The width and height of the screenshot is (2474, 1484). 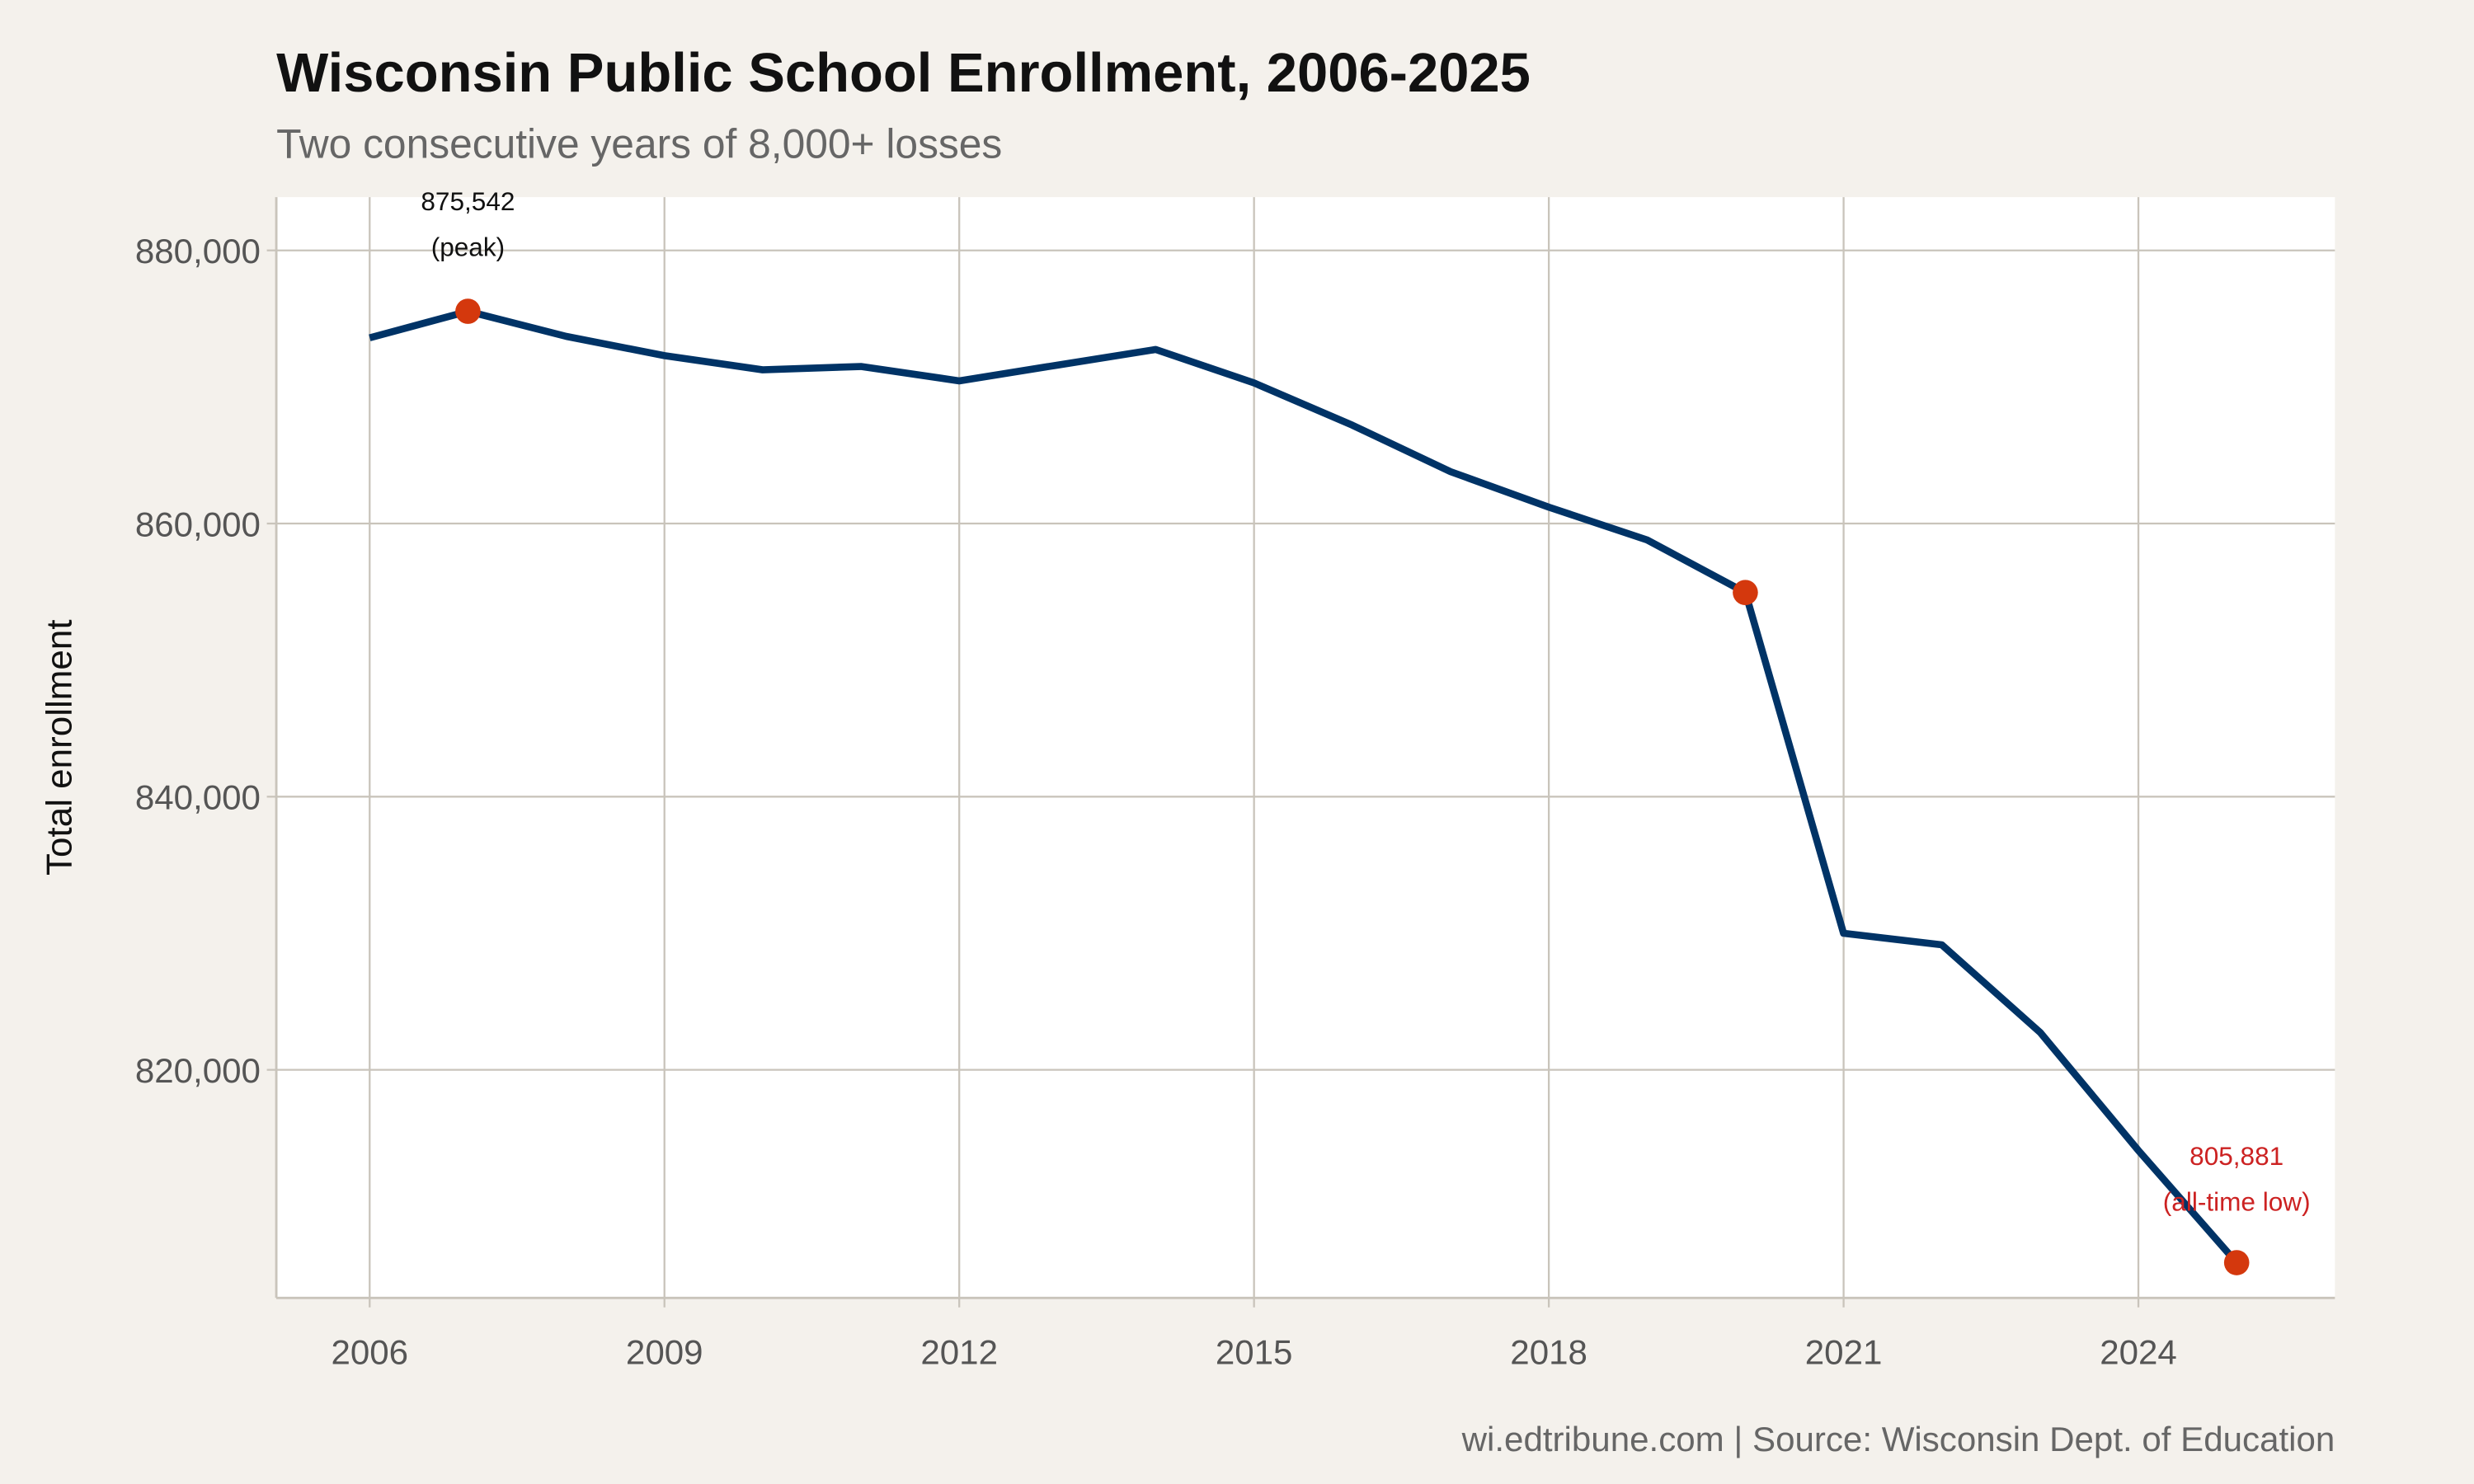 I want to click on annotation-value: 875,542, so click(x=468, y=201).